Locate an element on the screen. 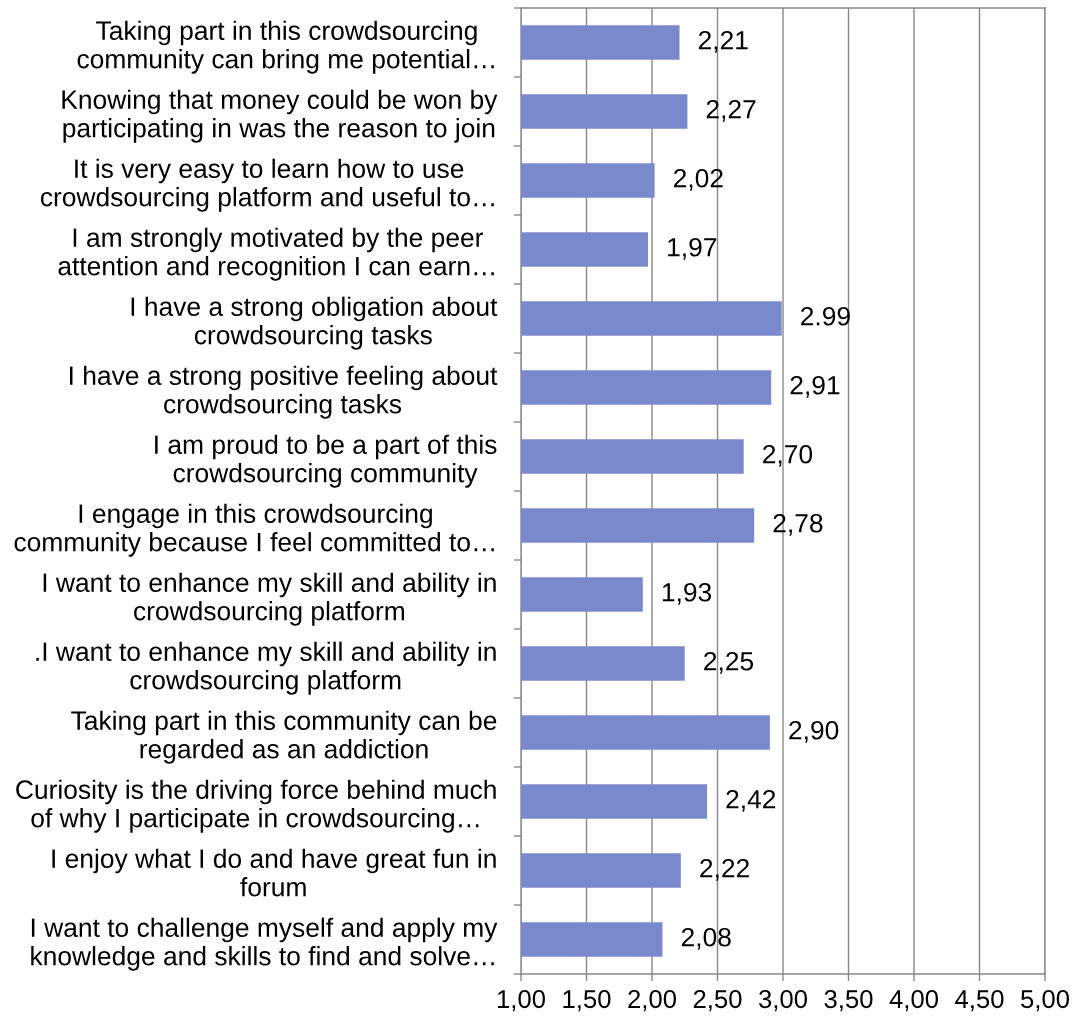  y-tick-label: I enjoy what I do and have great fun in forum is located at coordinates (274, 872).